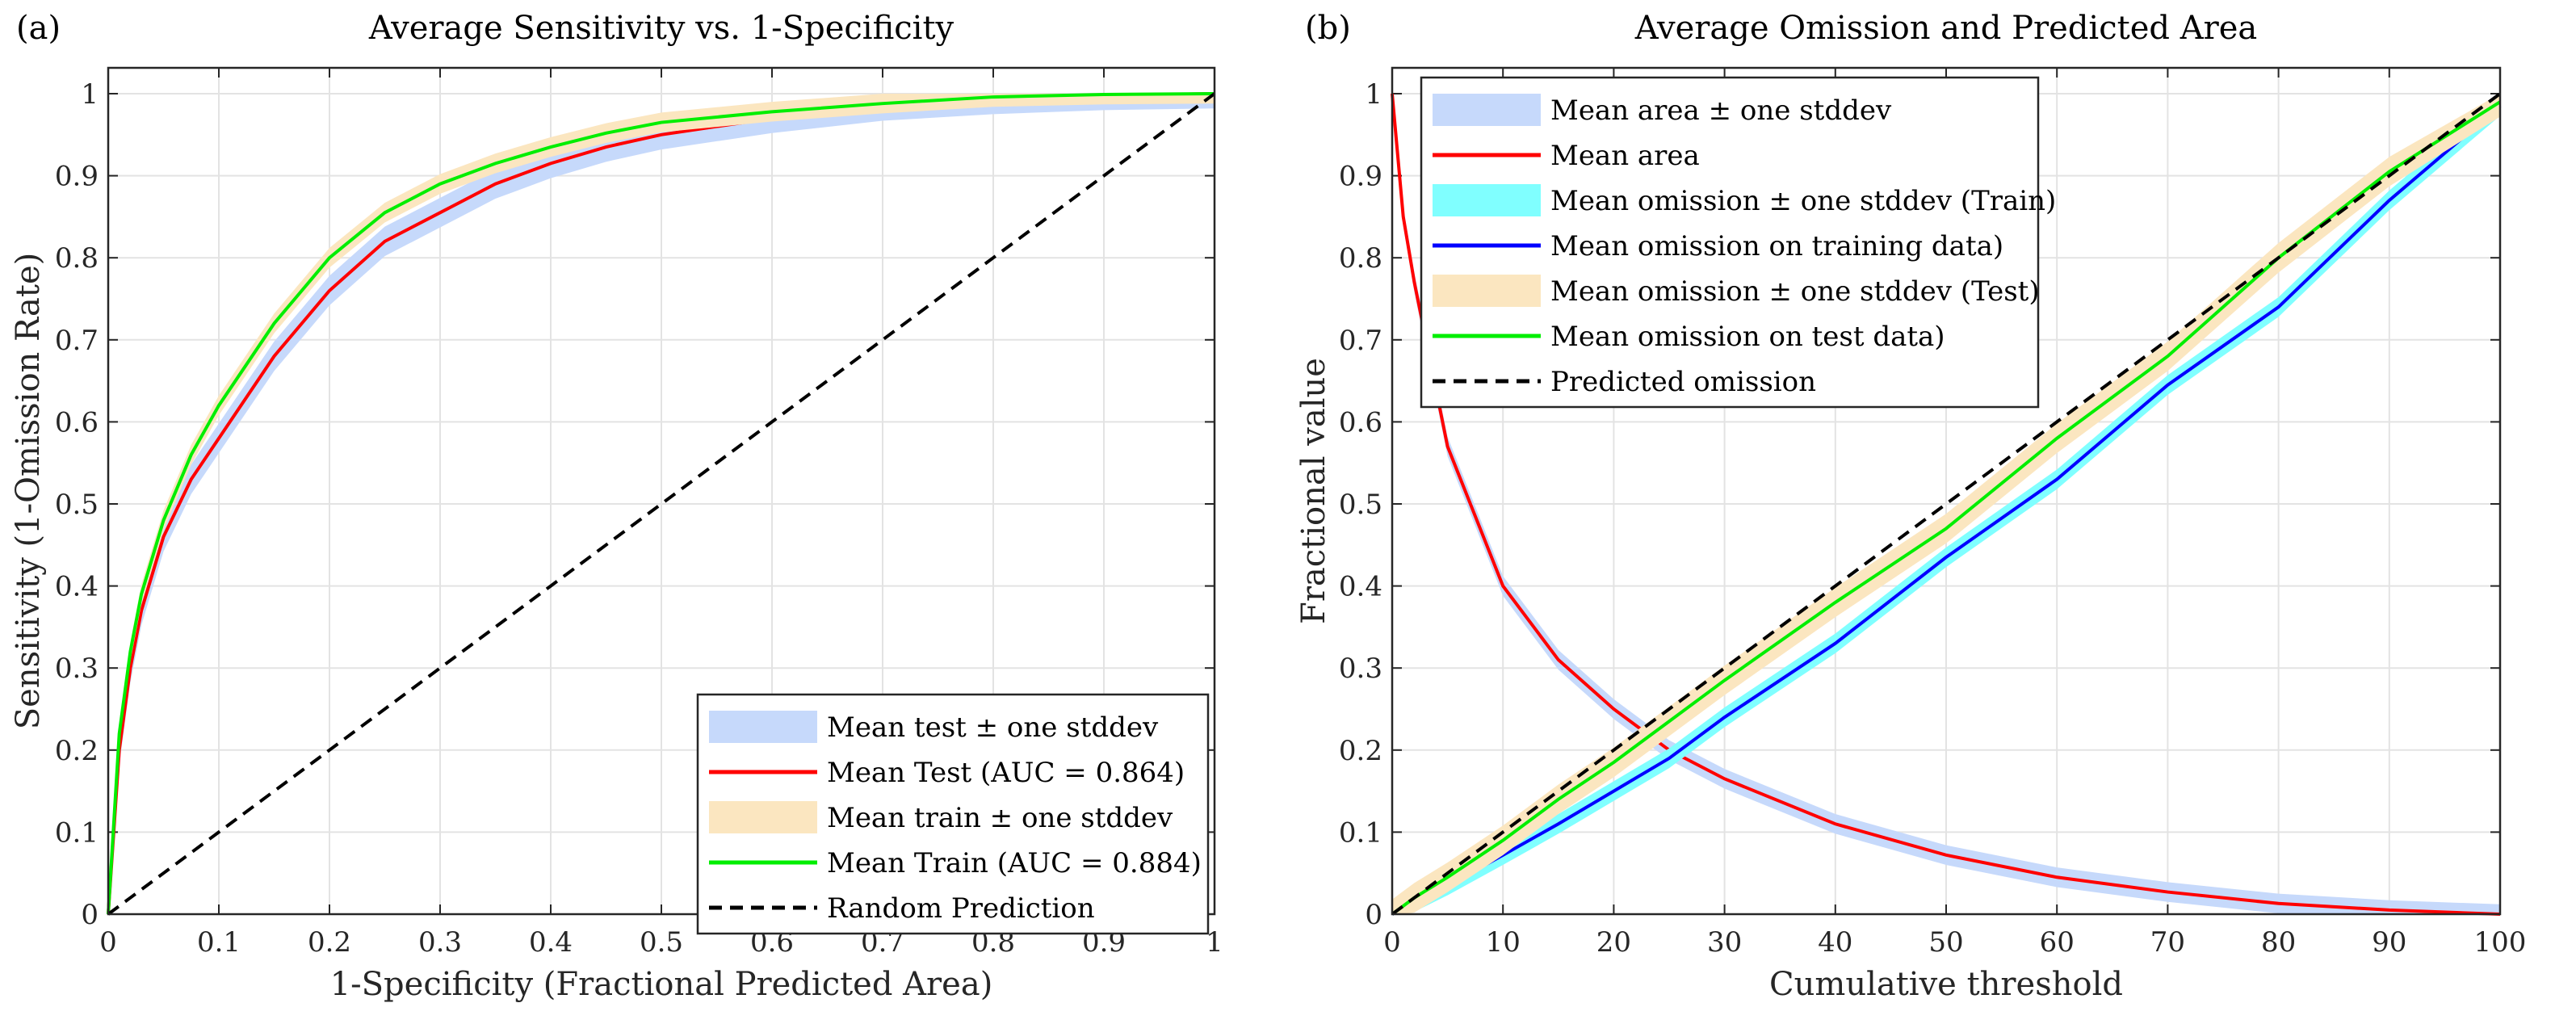  What do you see at coordinates (961, 908) in the screenshot?
I see `legend-label: Random Prediction` at bounding box center [961, 908].